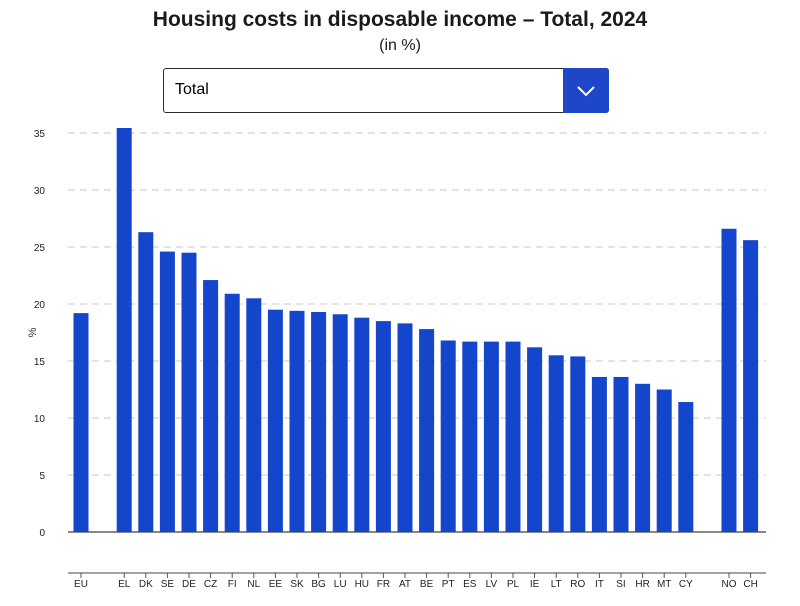 The image size is (800, 606). What do you see at coordinates (405, 427) in the screenshot?
I see `bar-at` at bounding box center [405, 427].